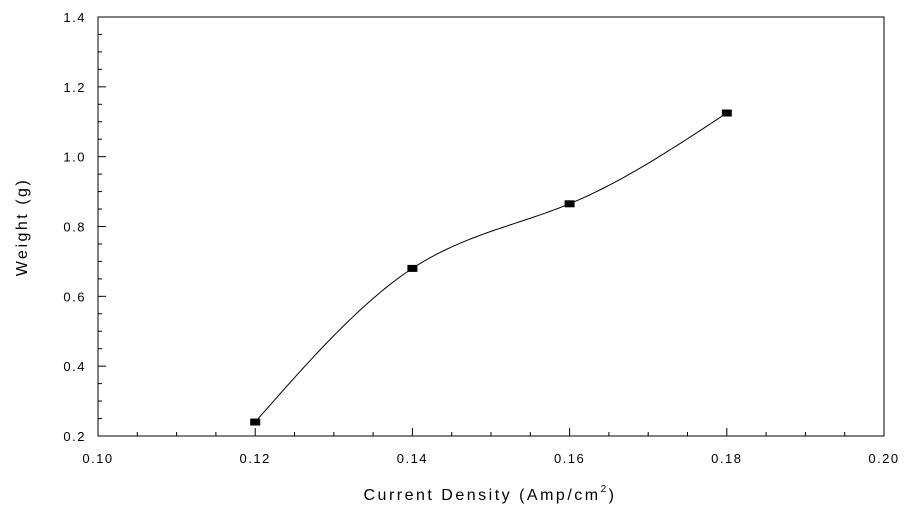 The width and height of the screenshot is (904, 508). I want to click on y-axis-title: Weight (g), so click(22, 227).